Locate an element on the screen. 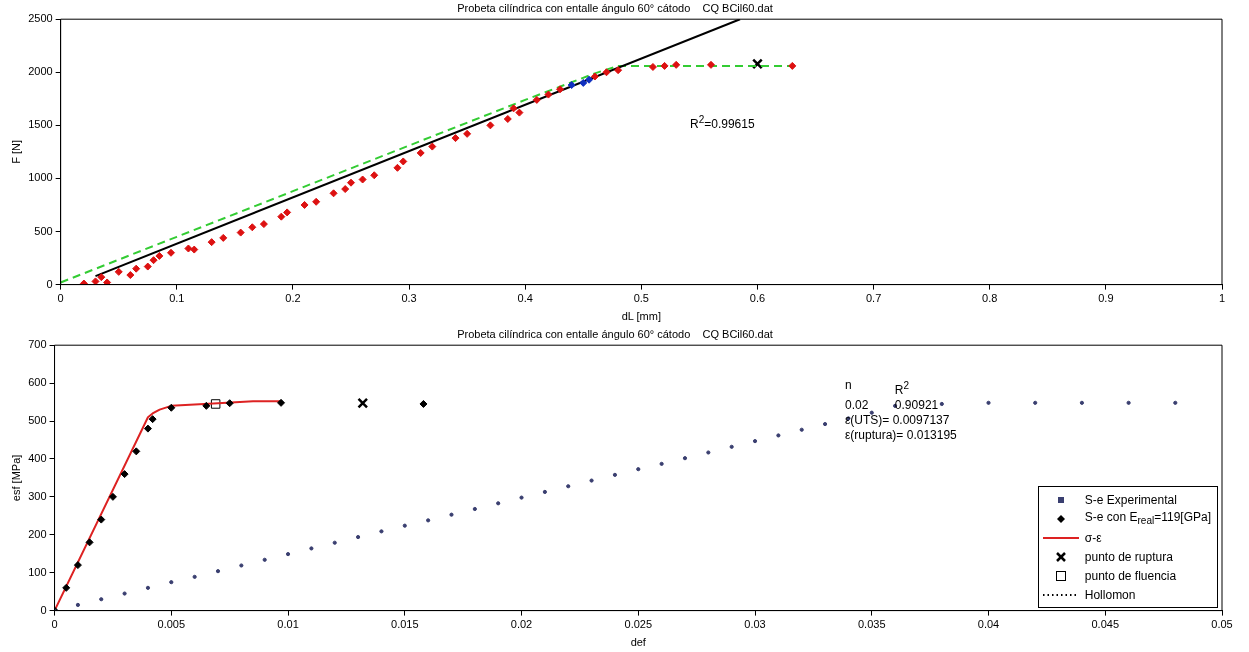  x-tick-label: 0.2 is located at coordinates (293, 298).